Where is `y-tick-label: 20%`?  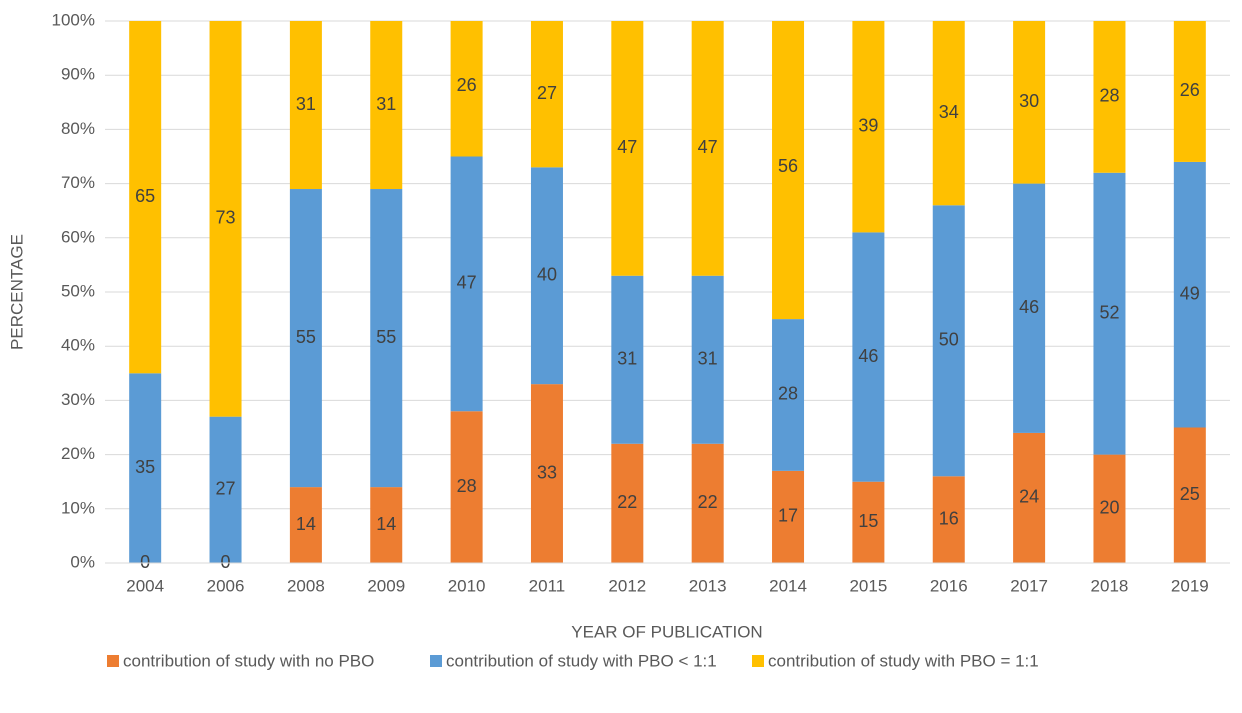 y-tick-label: 20% is located at coordinates (78, 453).